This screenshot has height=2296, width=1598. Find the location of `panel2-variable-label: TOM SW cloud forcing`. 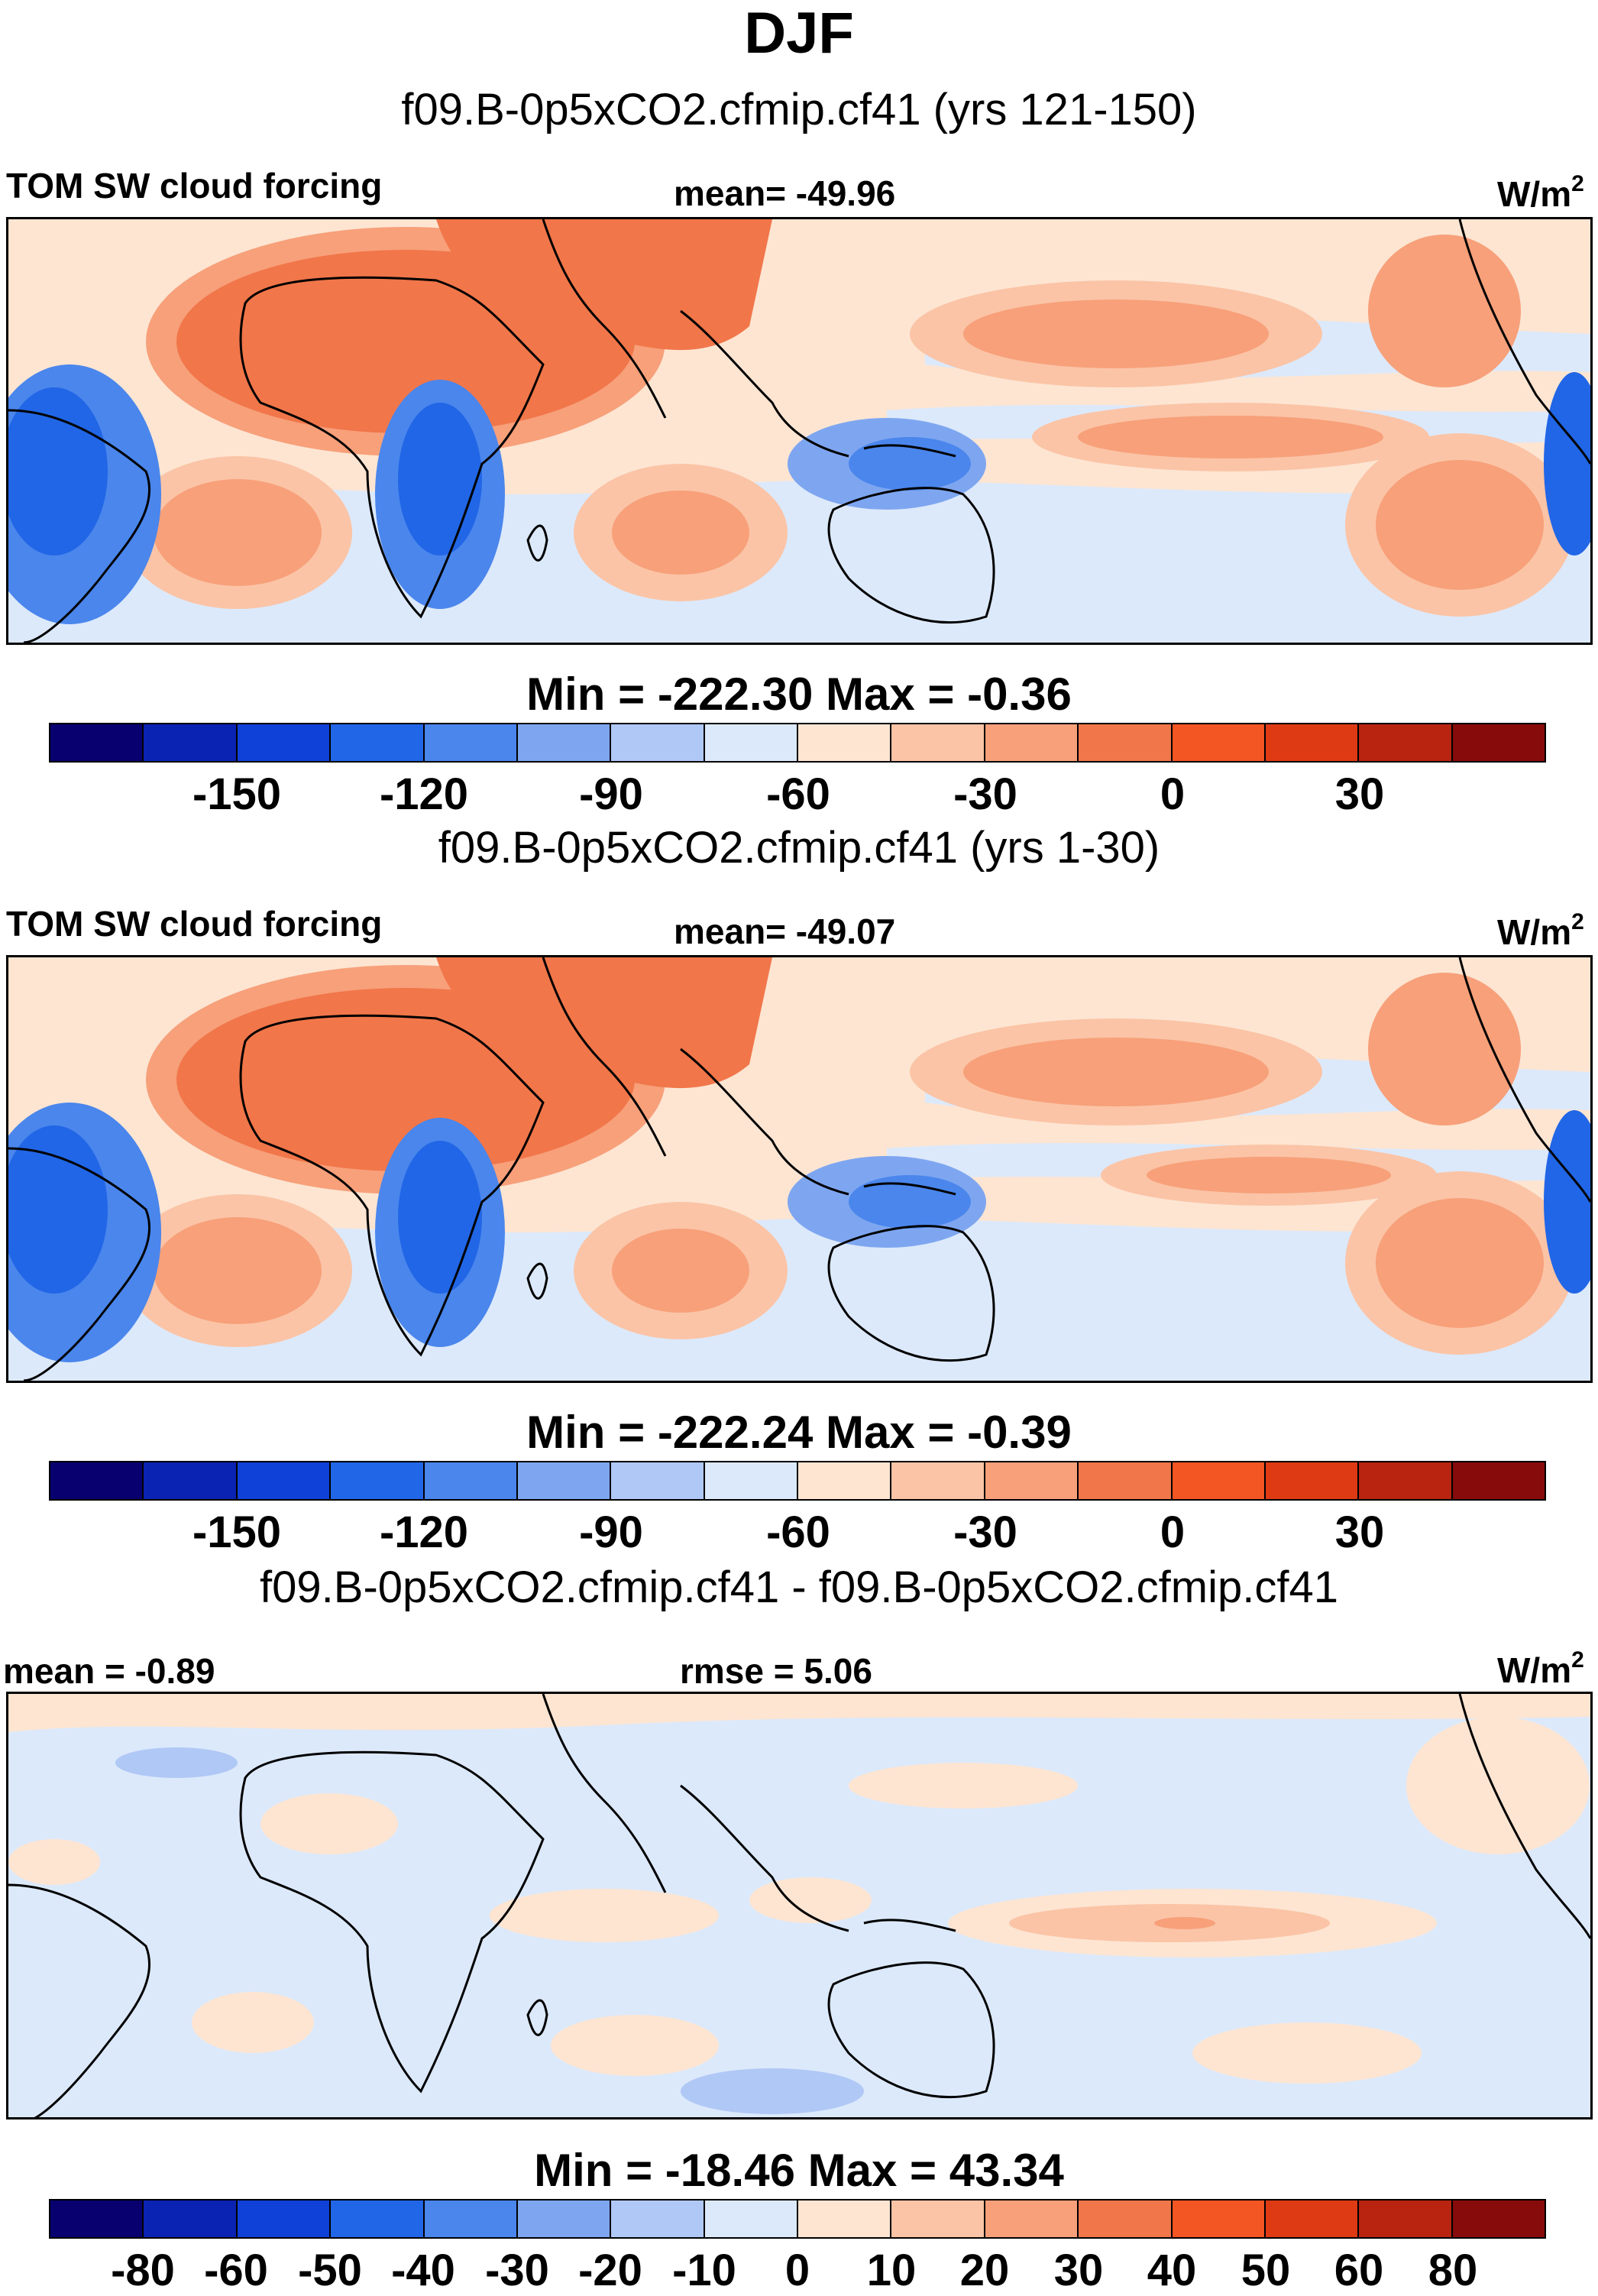

panel2-variable-label: TOM SW cloud forcing is located at coordinates (194, 924).